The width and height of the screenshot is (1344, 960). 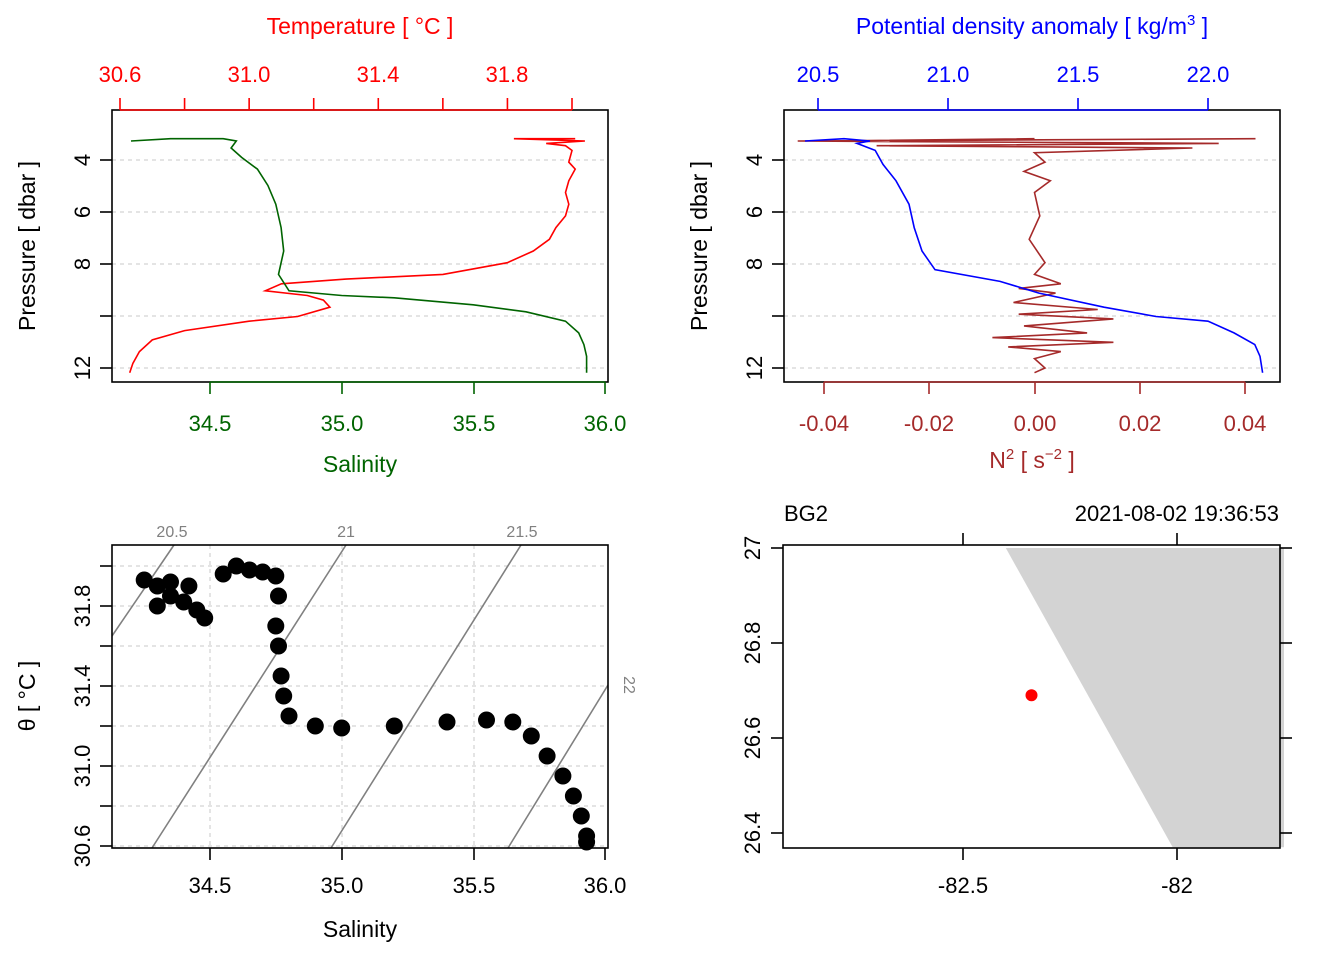 What do you see at coordinates (82, 846) in the screenshot?
I see `theta-tick-label: 30.6` at bounding box center [82, 846].